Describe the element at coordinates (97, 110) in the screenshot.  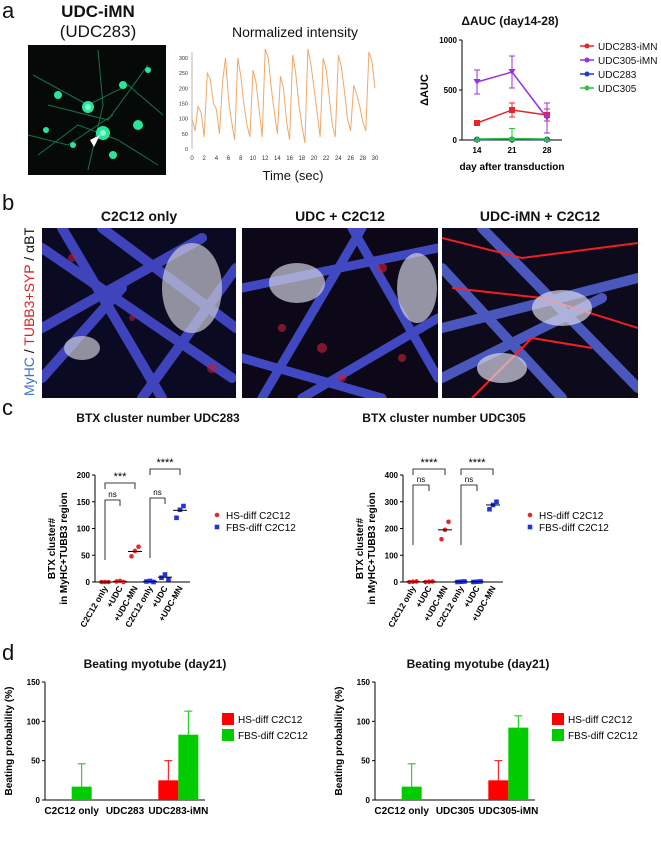
I see `udc-imn-fluorescence-image` at that location.